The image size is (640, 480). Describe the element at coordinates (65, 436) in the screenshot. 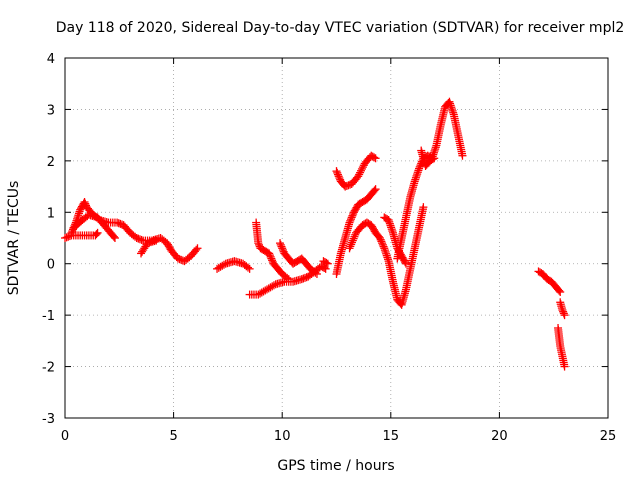

I see `x-tick-label: 0` at that location.